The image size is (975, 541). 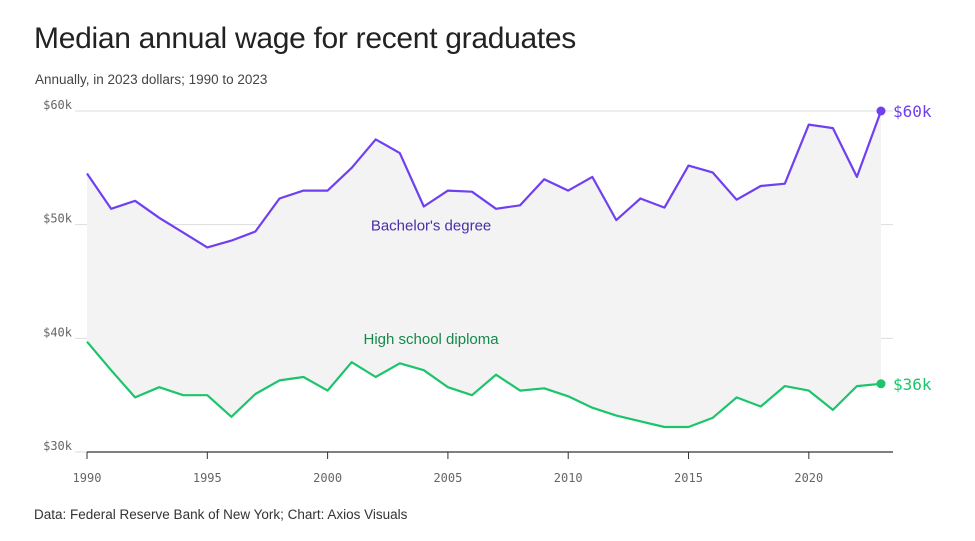 I want to click on bachelors-end-label: $60k, so click(x=912, y=111).